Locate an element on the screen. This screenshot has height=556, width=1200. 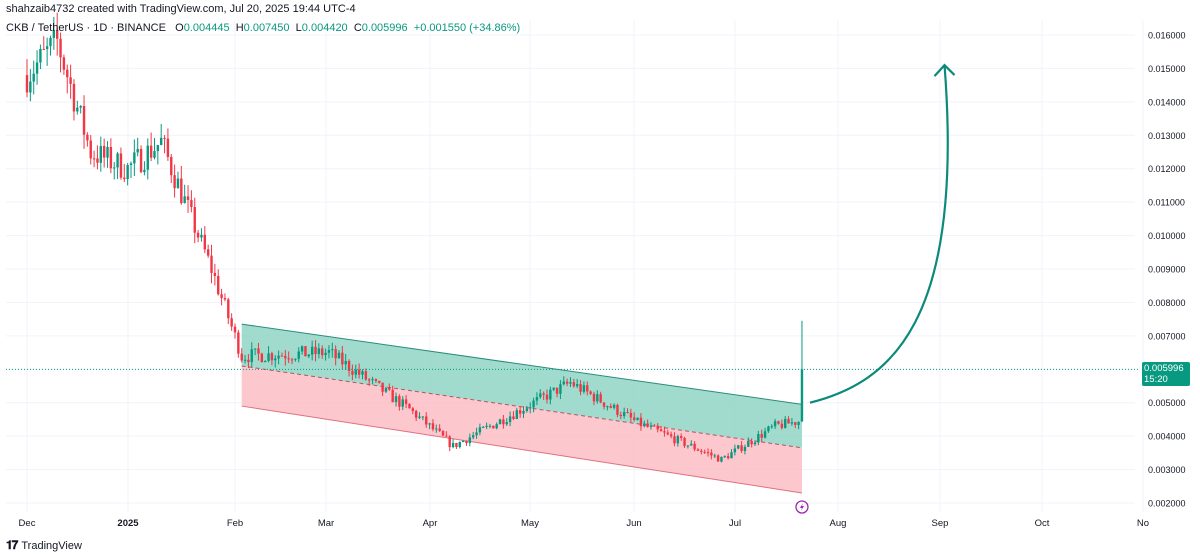
channel-lower-zone is located at coordinates (521, 429).